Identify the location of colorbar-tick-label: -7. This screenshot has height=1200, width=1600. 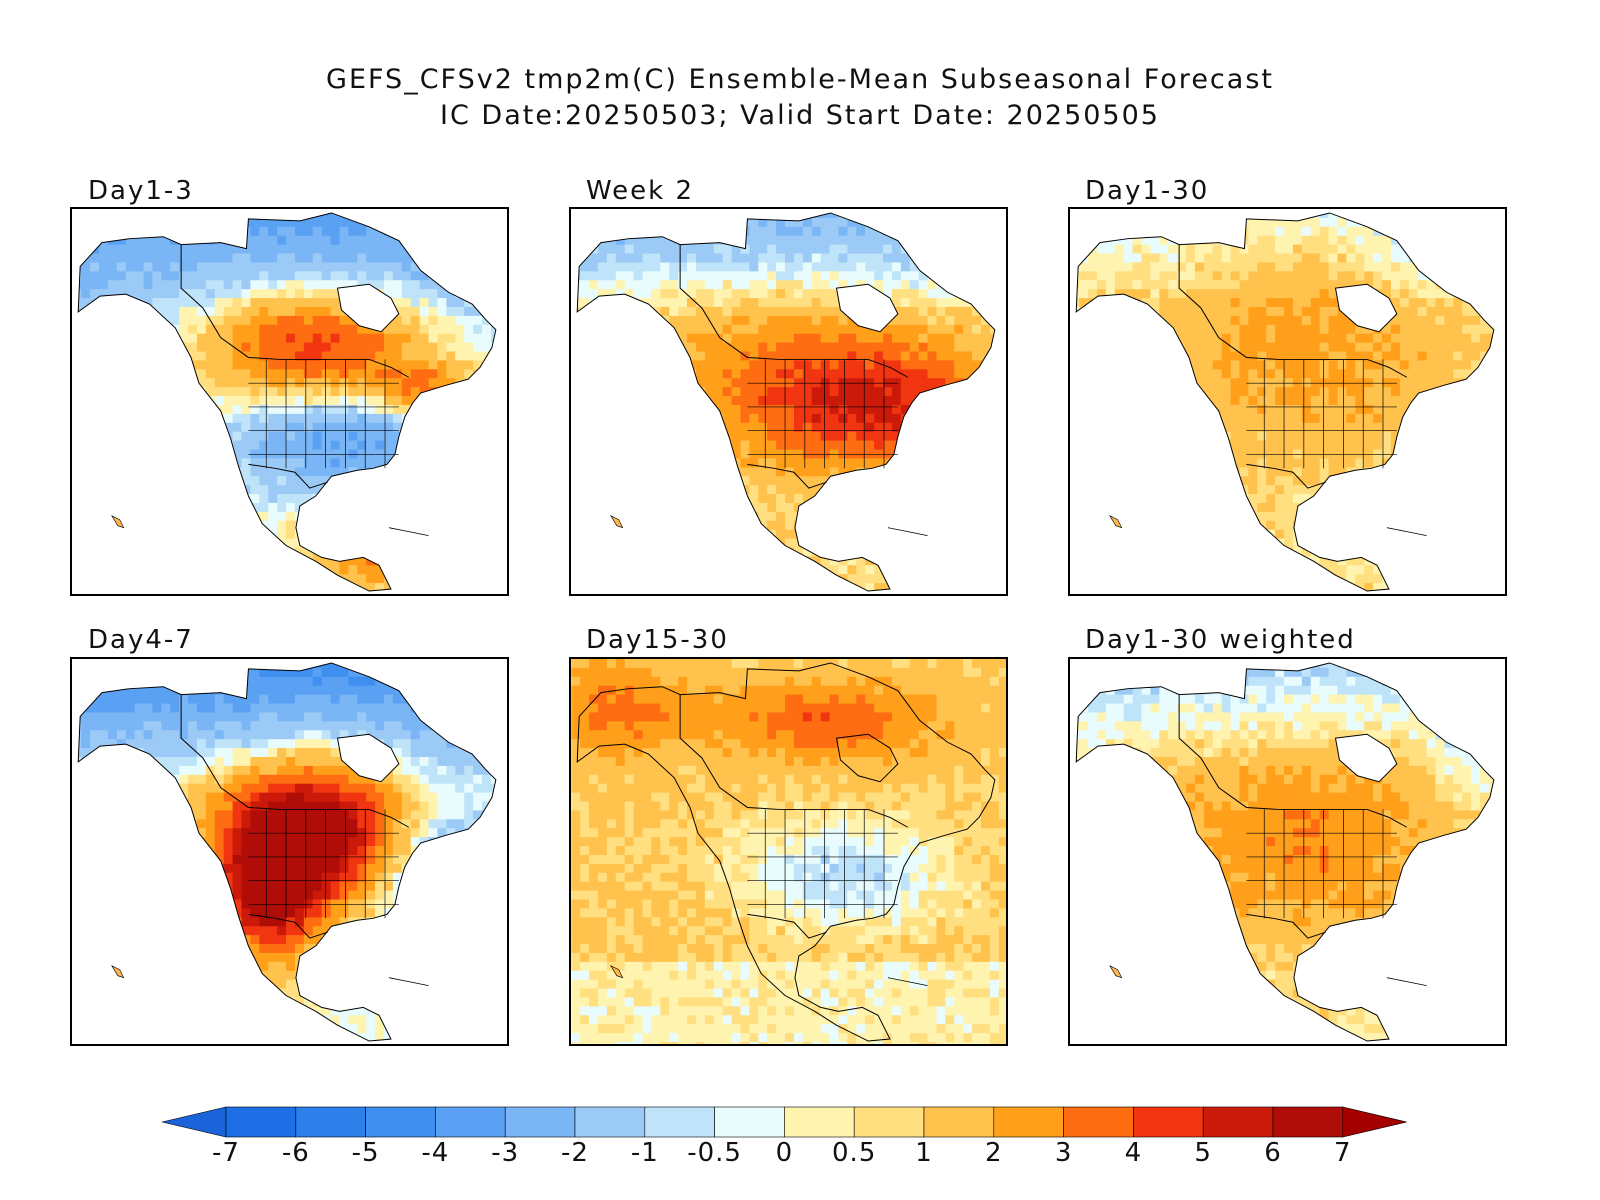
(226, 1153).